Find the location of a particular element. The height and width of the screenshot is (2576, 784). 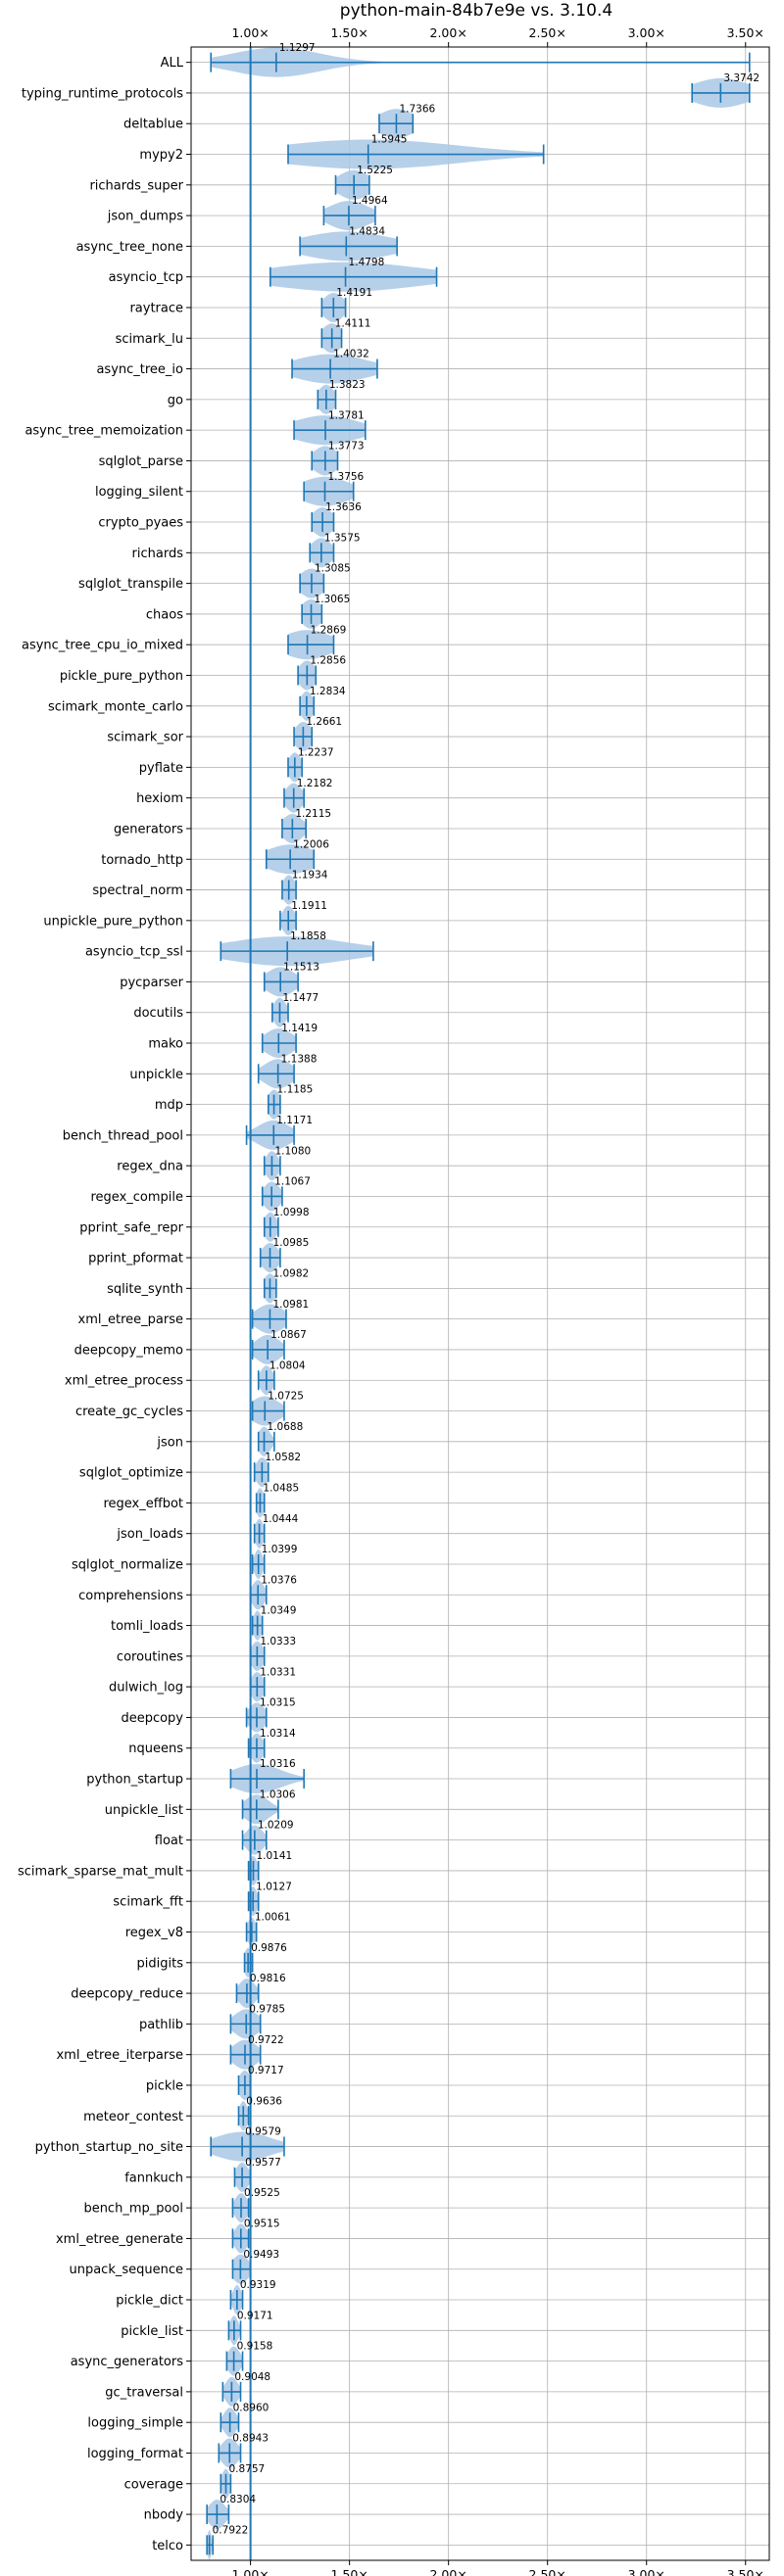

mean-value-label: 1.3065 is located at coordinates (333, 599).